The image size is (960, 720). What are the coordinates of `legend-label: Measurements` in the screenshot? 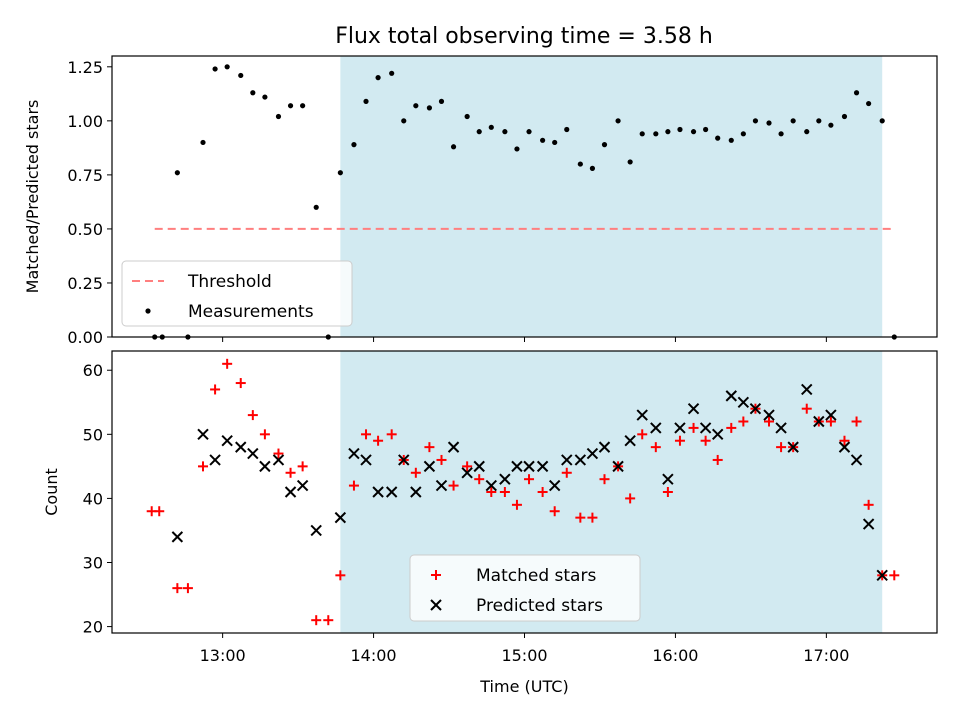 It's located at (251, 312).